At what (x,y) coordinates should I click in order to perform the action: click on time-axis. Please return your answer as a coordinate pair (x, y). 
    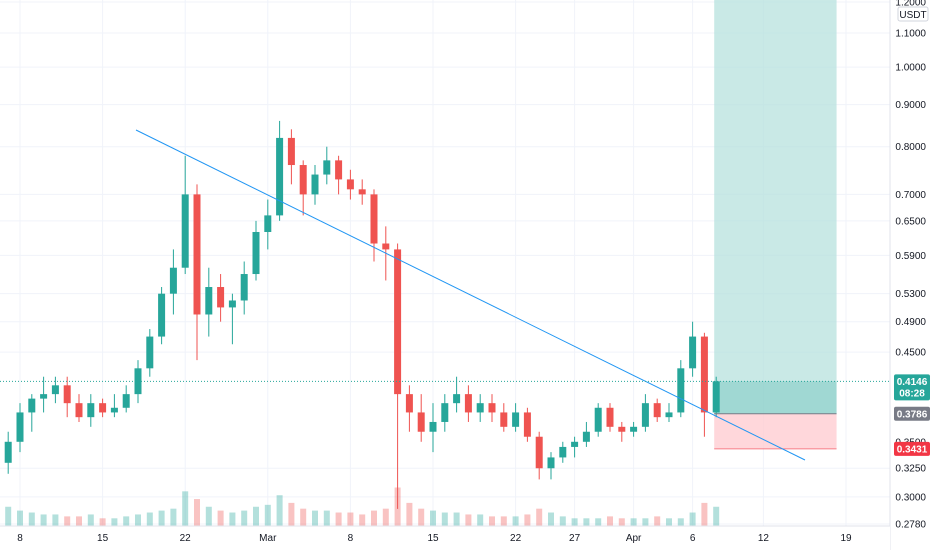
    Looking at the image, I should click on (445, 538).